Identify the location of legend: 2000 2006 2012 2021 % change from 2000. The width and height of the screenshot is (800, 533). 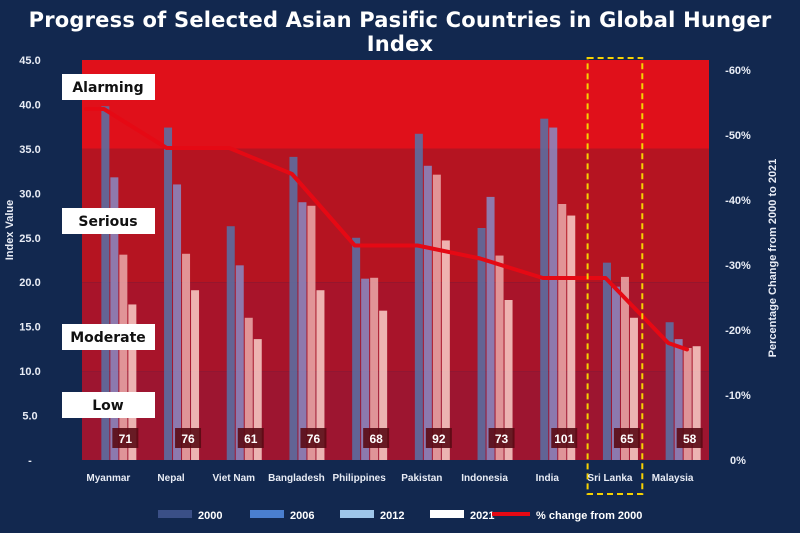
(400, 516).